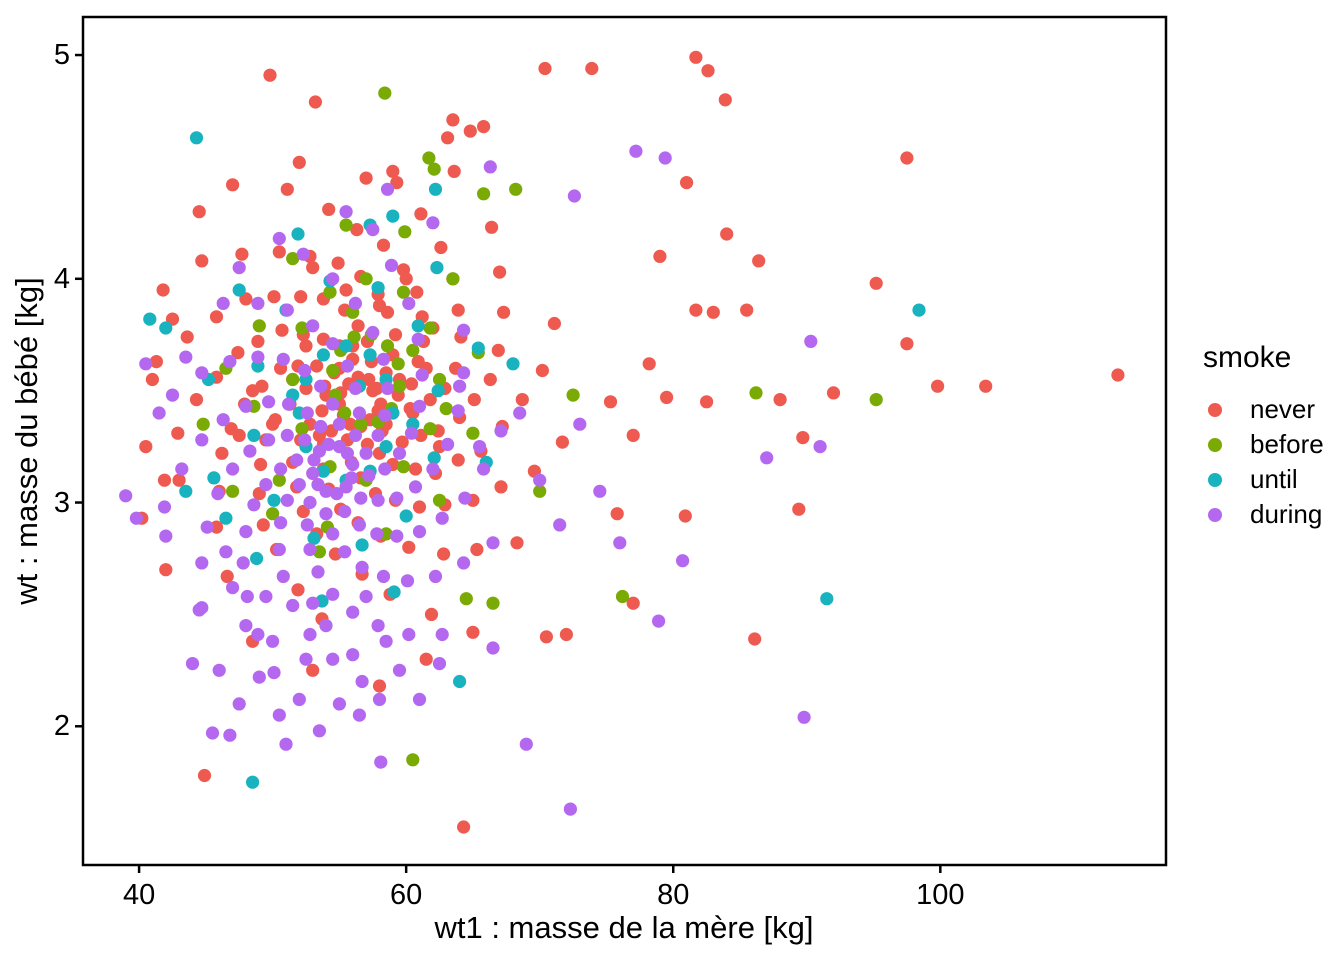 This screenshot has height=960, width=1344. I want to click on legend: smoke never before until during, so click(1270, 436).